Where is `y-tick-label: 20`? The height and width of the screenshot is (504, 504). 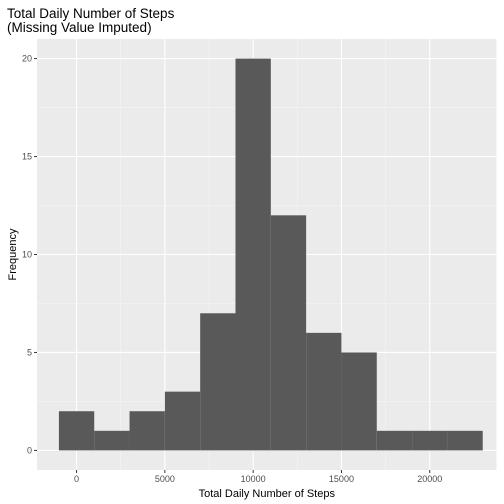
y-tick-label: 20 is located at coordinates (27, 59).